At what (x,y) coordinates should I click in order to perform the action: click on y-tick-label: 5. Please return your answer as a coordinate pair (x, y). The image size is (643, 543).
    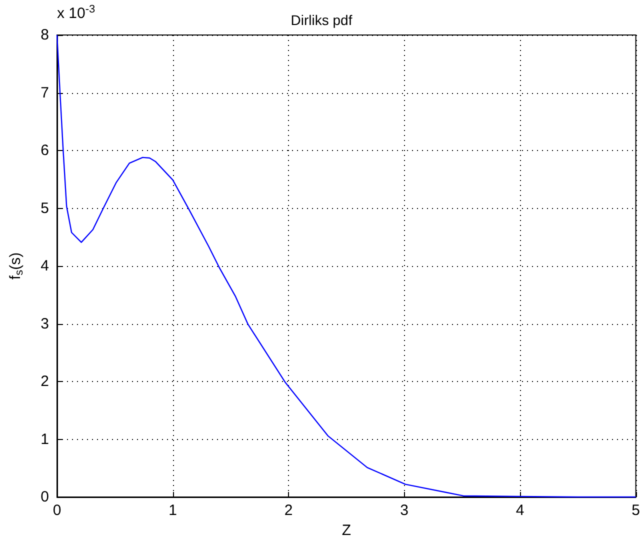
    Looking at the image, I should click on (44, 208).